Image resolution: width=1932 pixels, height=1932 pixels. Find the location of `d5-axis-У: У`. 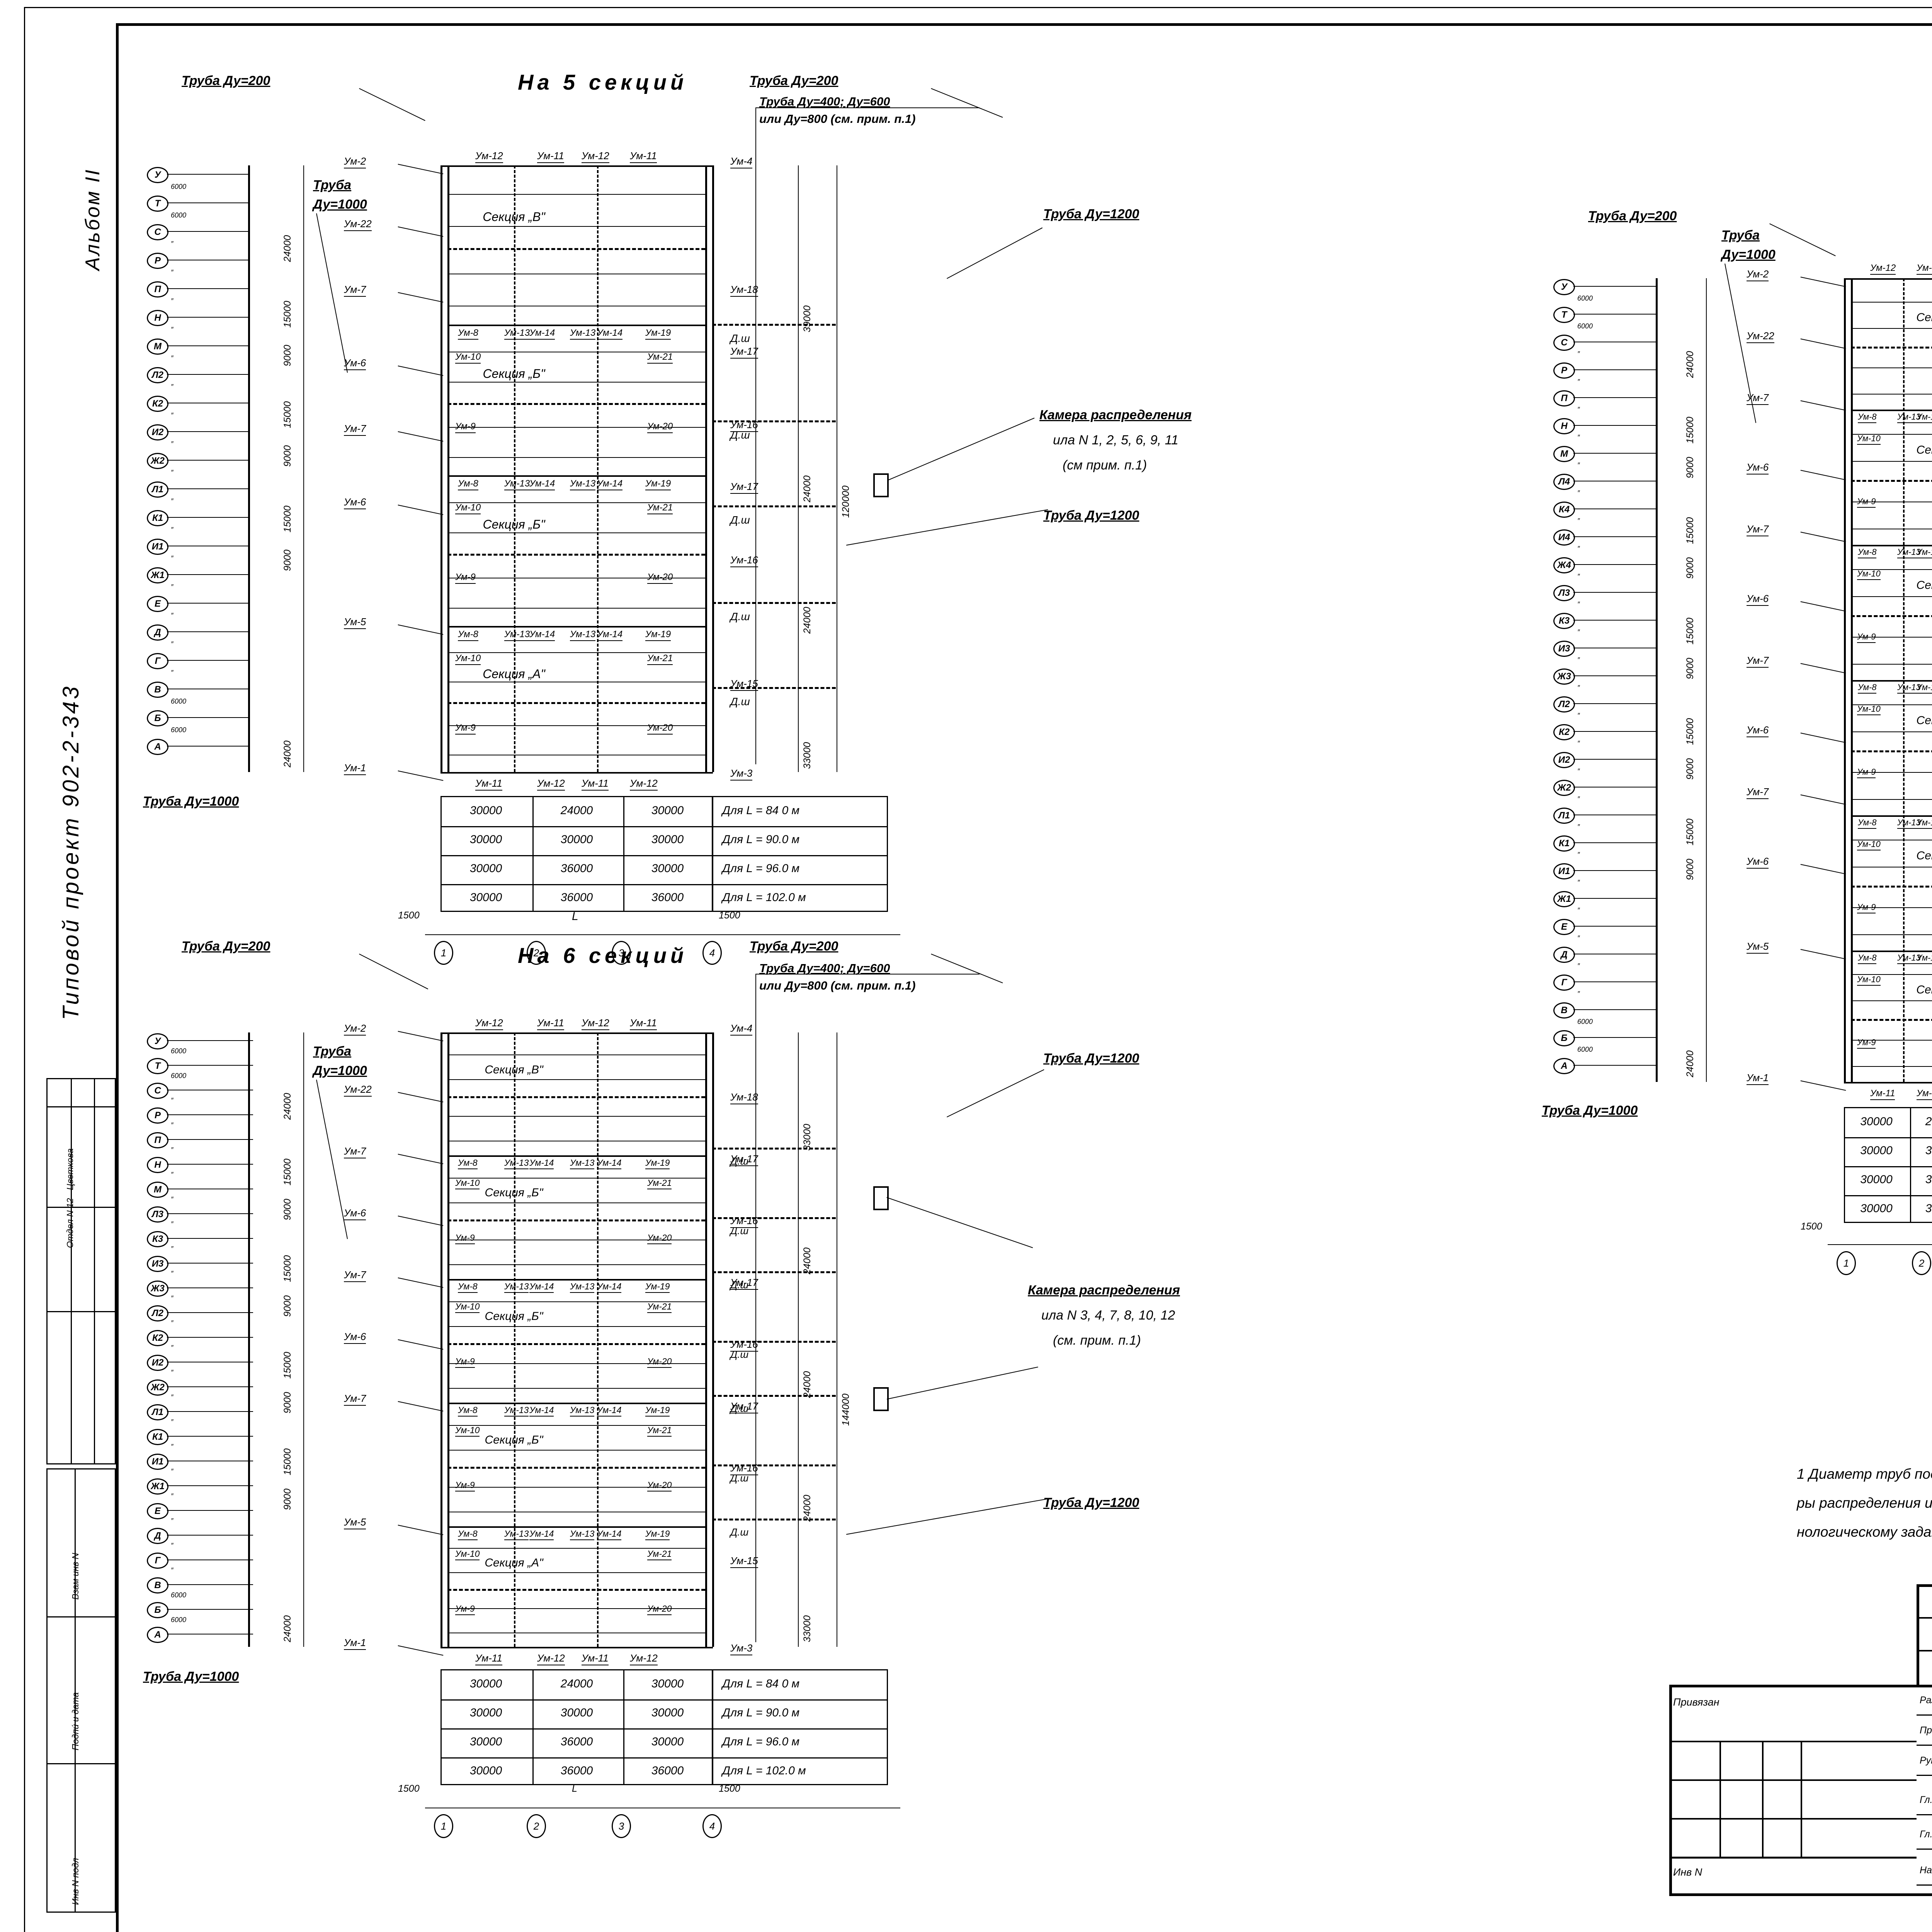

d5-axis-У: У is located at coordinates (158, 175).